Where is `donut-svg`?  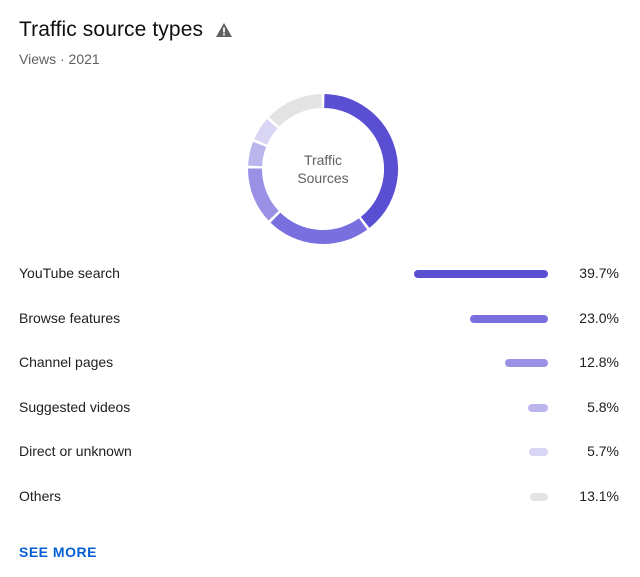
donut-svg is located at coordinates (323, 169).